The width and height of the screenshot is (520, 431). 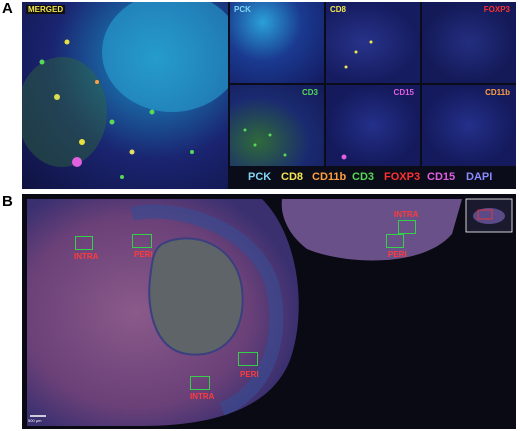 What do you see at coordinates (373, 42) in the screenshot?
I see `tile-cd8: CD8` at bounding box center [373, 42].